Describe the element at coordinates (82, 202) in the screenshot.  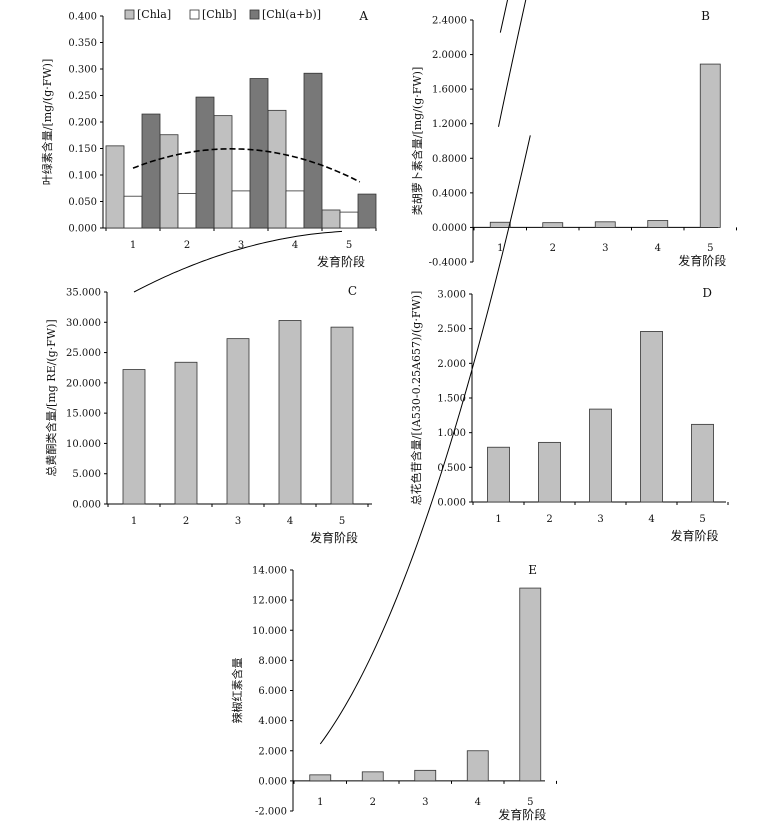
I see `y-tick-label: 0.050` at that location.